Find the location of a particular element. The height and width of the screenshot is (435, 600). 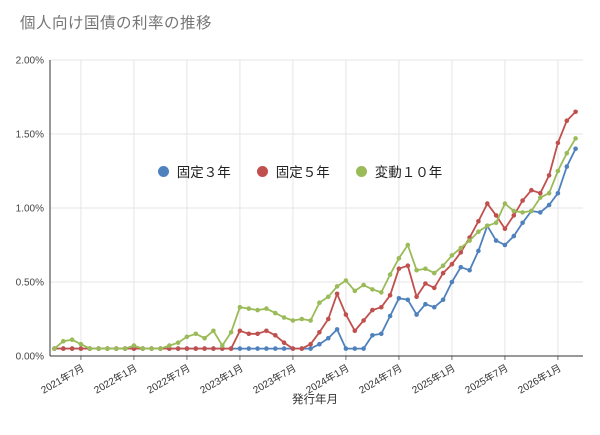

y-tick-label: 1.50% is located at coordinates (30, 135).